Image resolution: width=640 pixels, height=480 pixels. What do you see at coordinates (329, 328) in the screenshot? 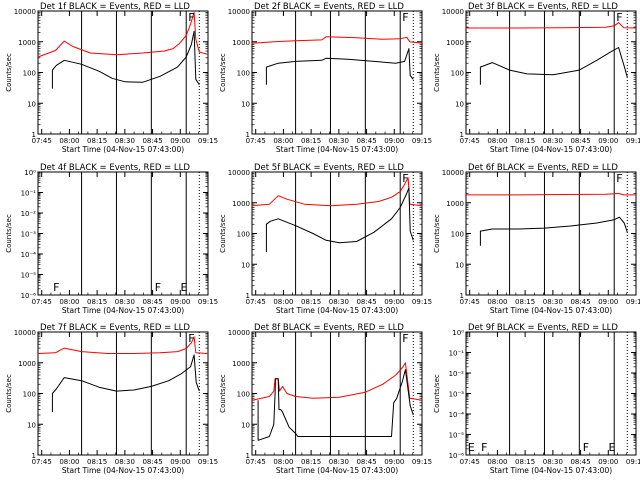
I see `chart-title: Det 8f BLACK = Events, RED = LLD` at bounding box center [329, 328].